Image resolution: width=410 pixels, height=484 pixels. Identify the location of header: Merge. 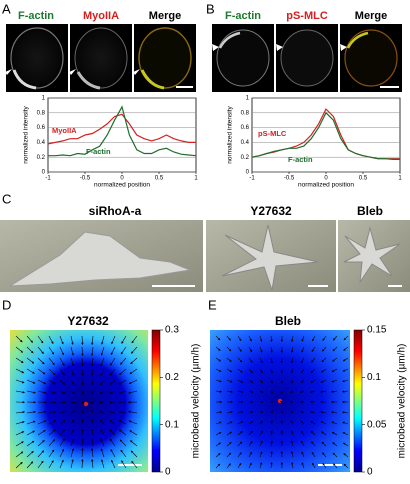
(371, 16).